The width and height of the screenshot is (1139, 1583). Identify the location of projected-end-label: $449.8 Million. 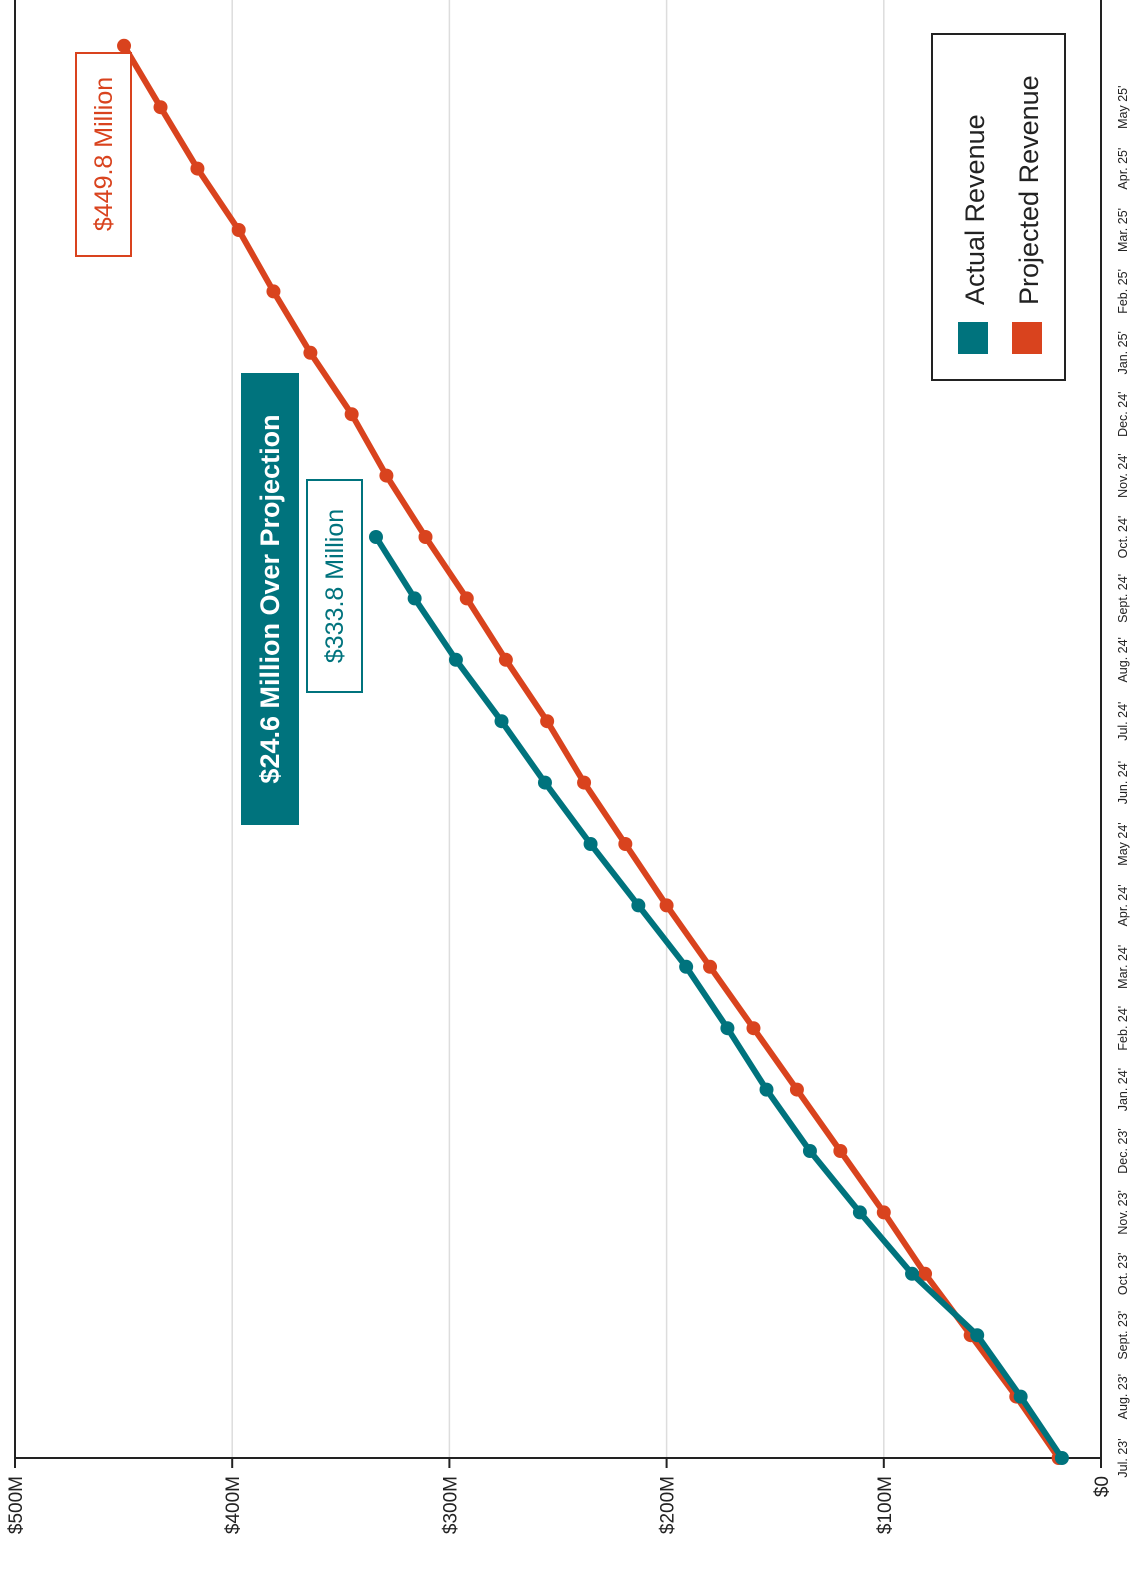
(104, 154).